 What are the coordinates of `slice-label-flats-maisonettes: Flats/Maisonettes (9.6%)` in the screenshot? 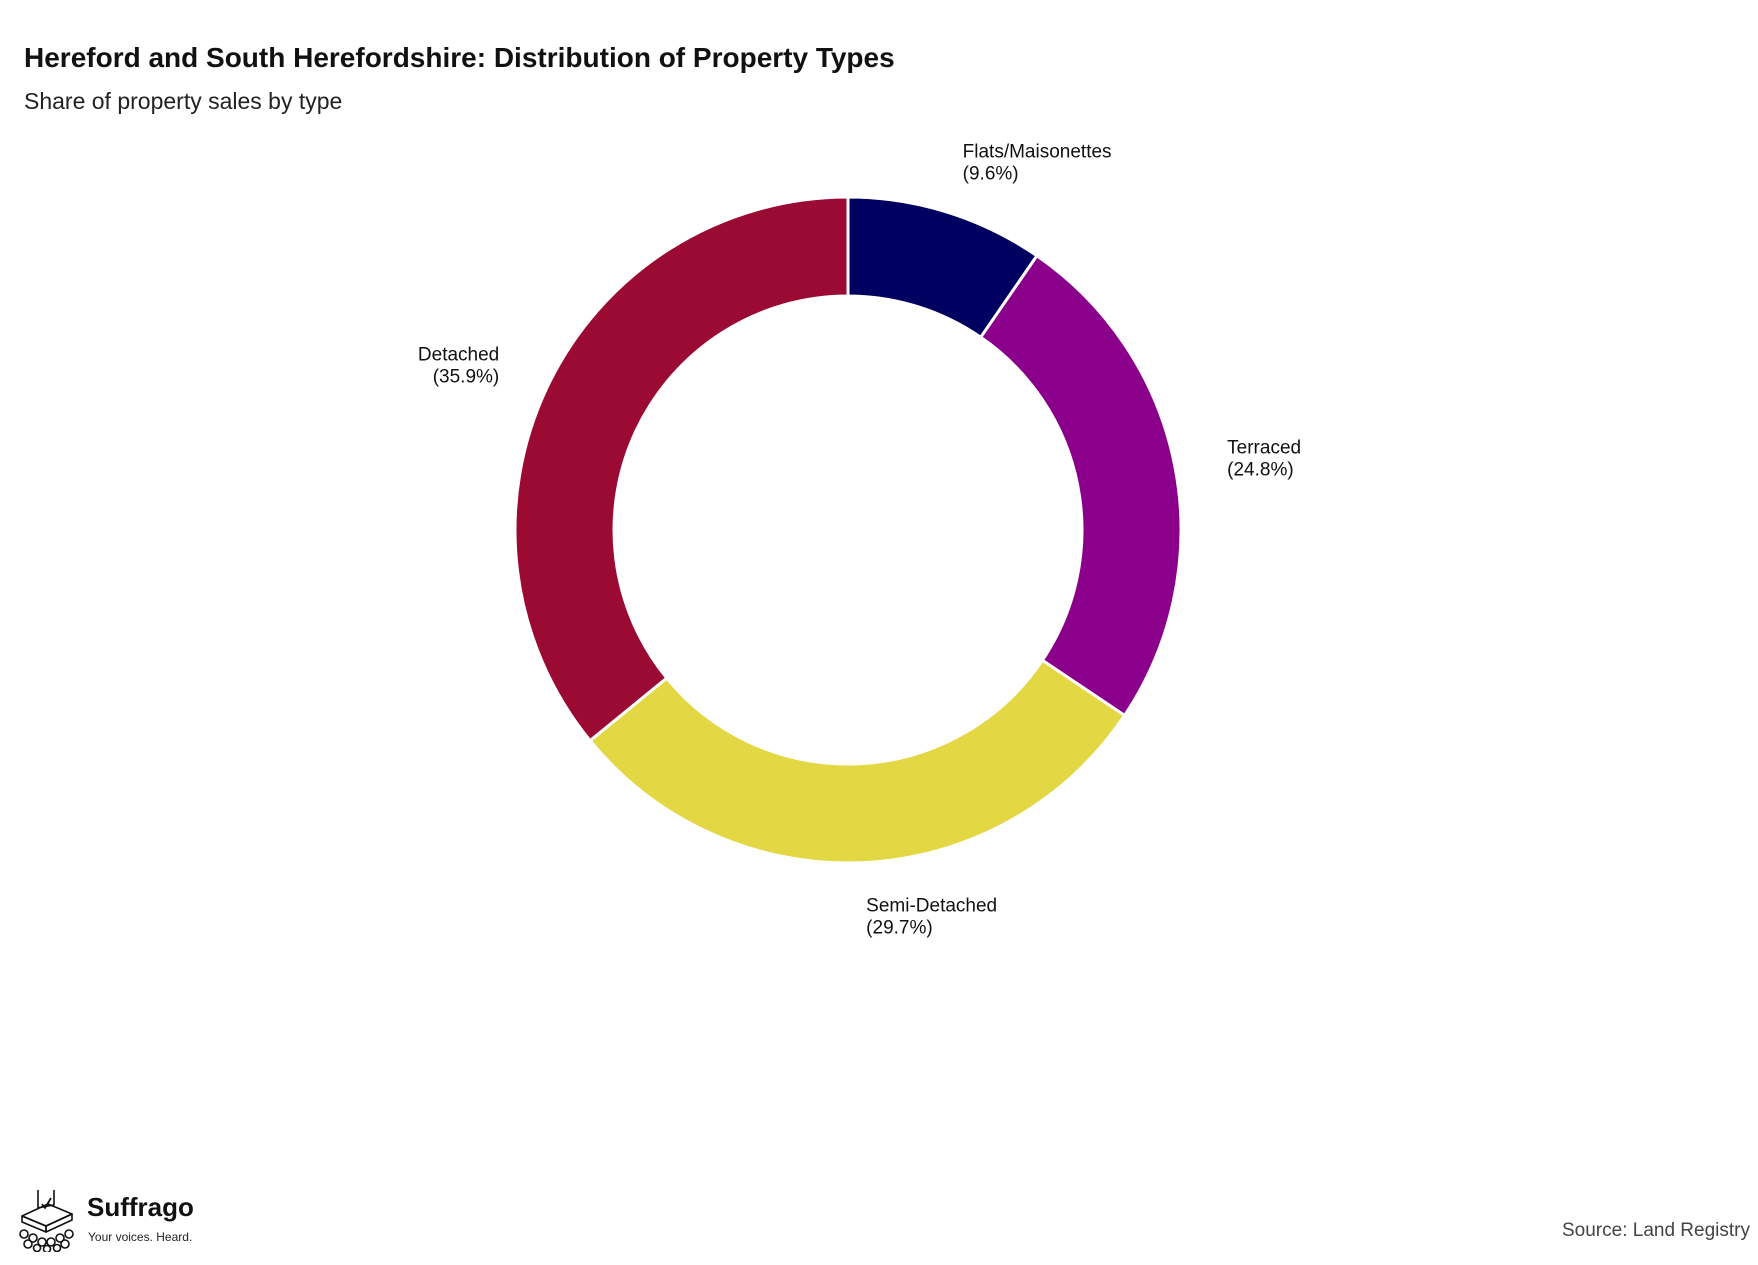 It's located at (1037, 162).